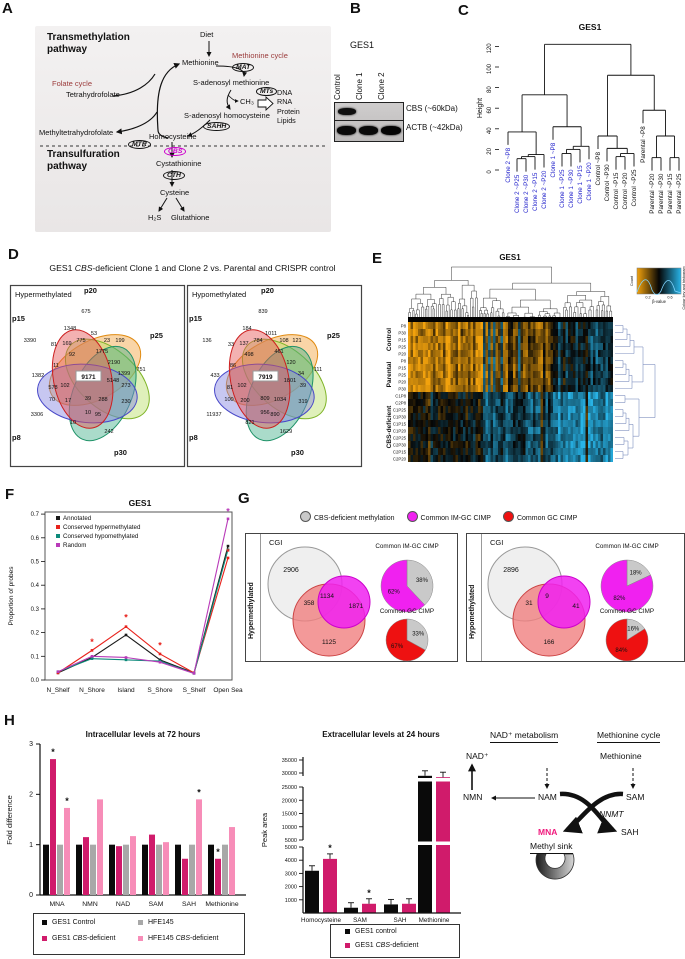 The height and width of the screenshot is (959, 685). Describe the element at coordinates (243, 67) in the screenshot. I see `mat-enzyme: MAT` at that location.